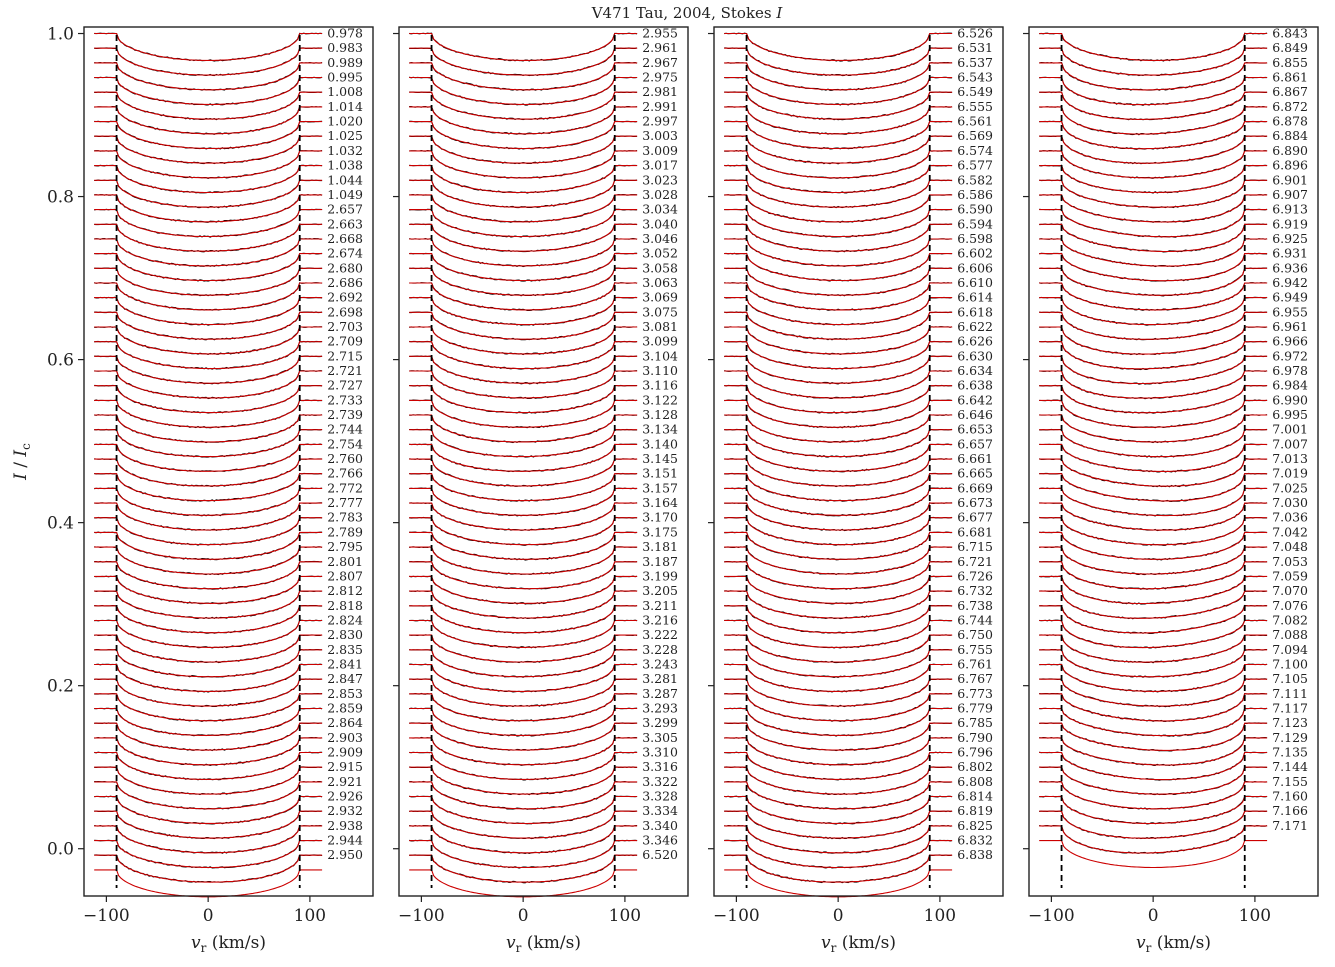 This screenshot has width=1335, height=967. Describe the element at coordinates (1290, 297) in the screenshot. I see `phase-label: 6.949` at that location.